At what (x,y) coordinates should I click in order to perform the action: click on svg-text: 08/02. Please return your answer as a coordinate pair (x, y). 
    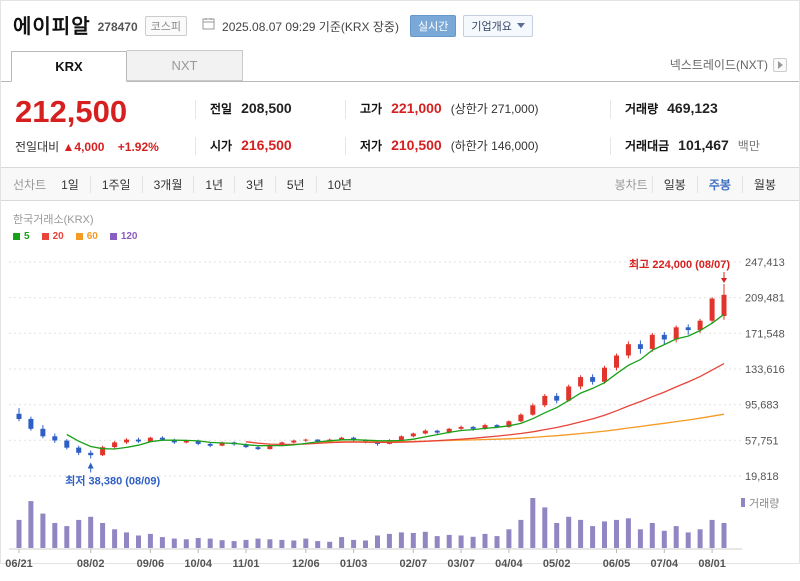
    Looking at the image, I should click on (91, 564).